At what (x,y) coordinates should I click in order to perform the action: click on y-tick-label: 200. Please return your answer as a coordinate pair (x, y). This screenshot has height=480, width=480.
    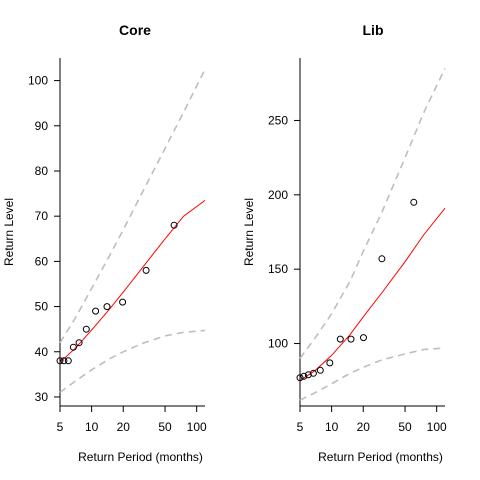
    Looking at the image, I should click on (278, 195).